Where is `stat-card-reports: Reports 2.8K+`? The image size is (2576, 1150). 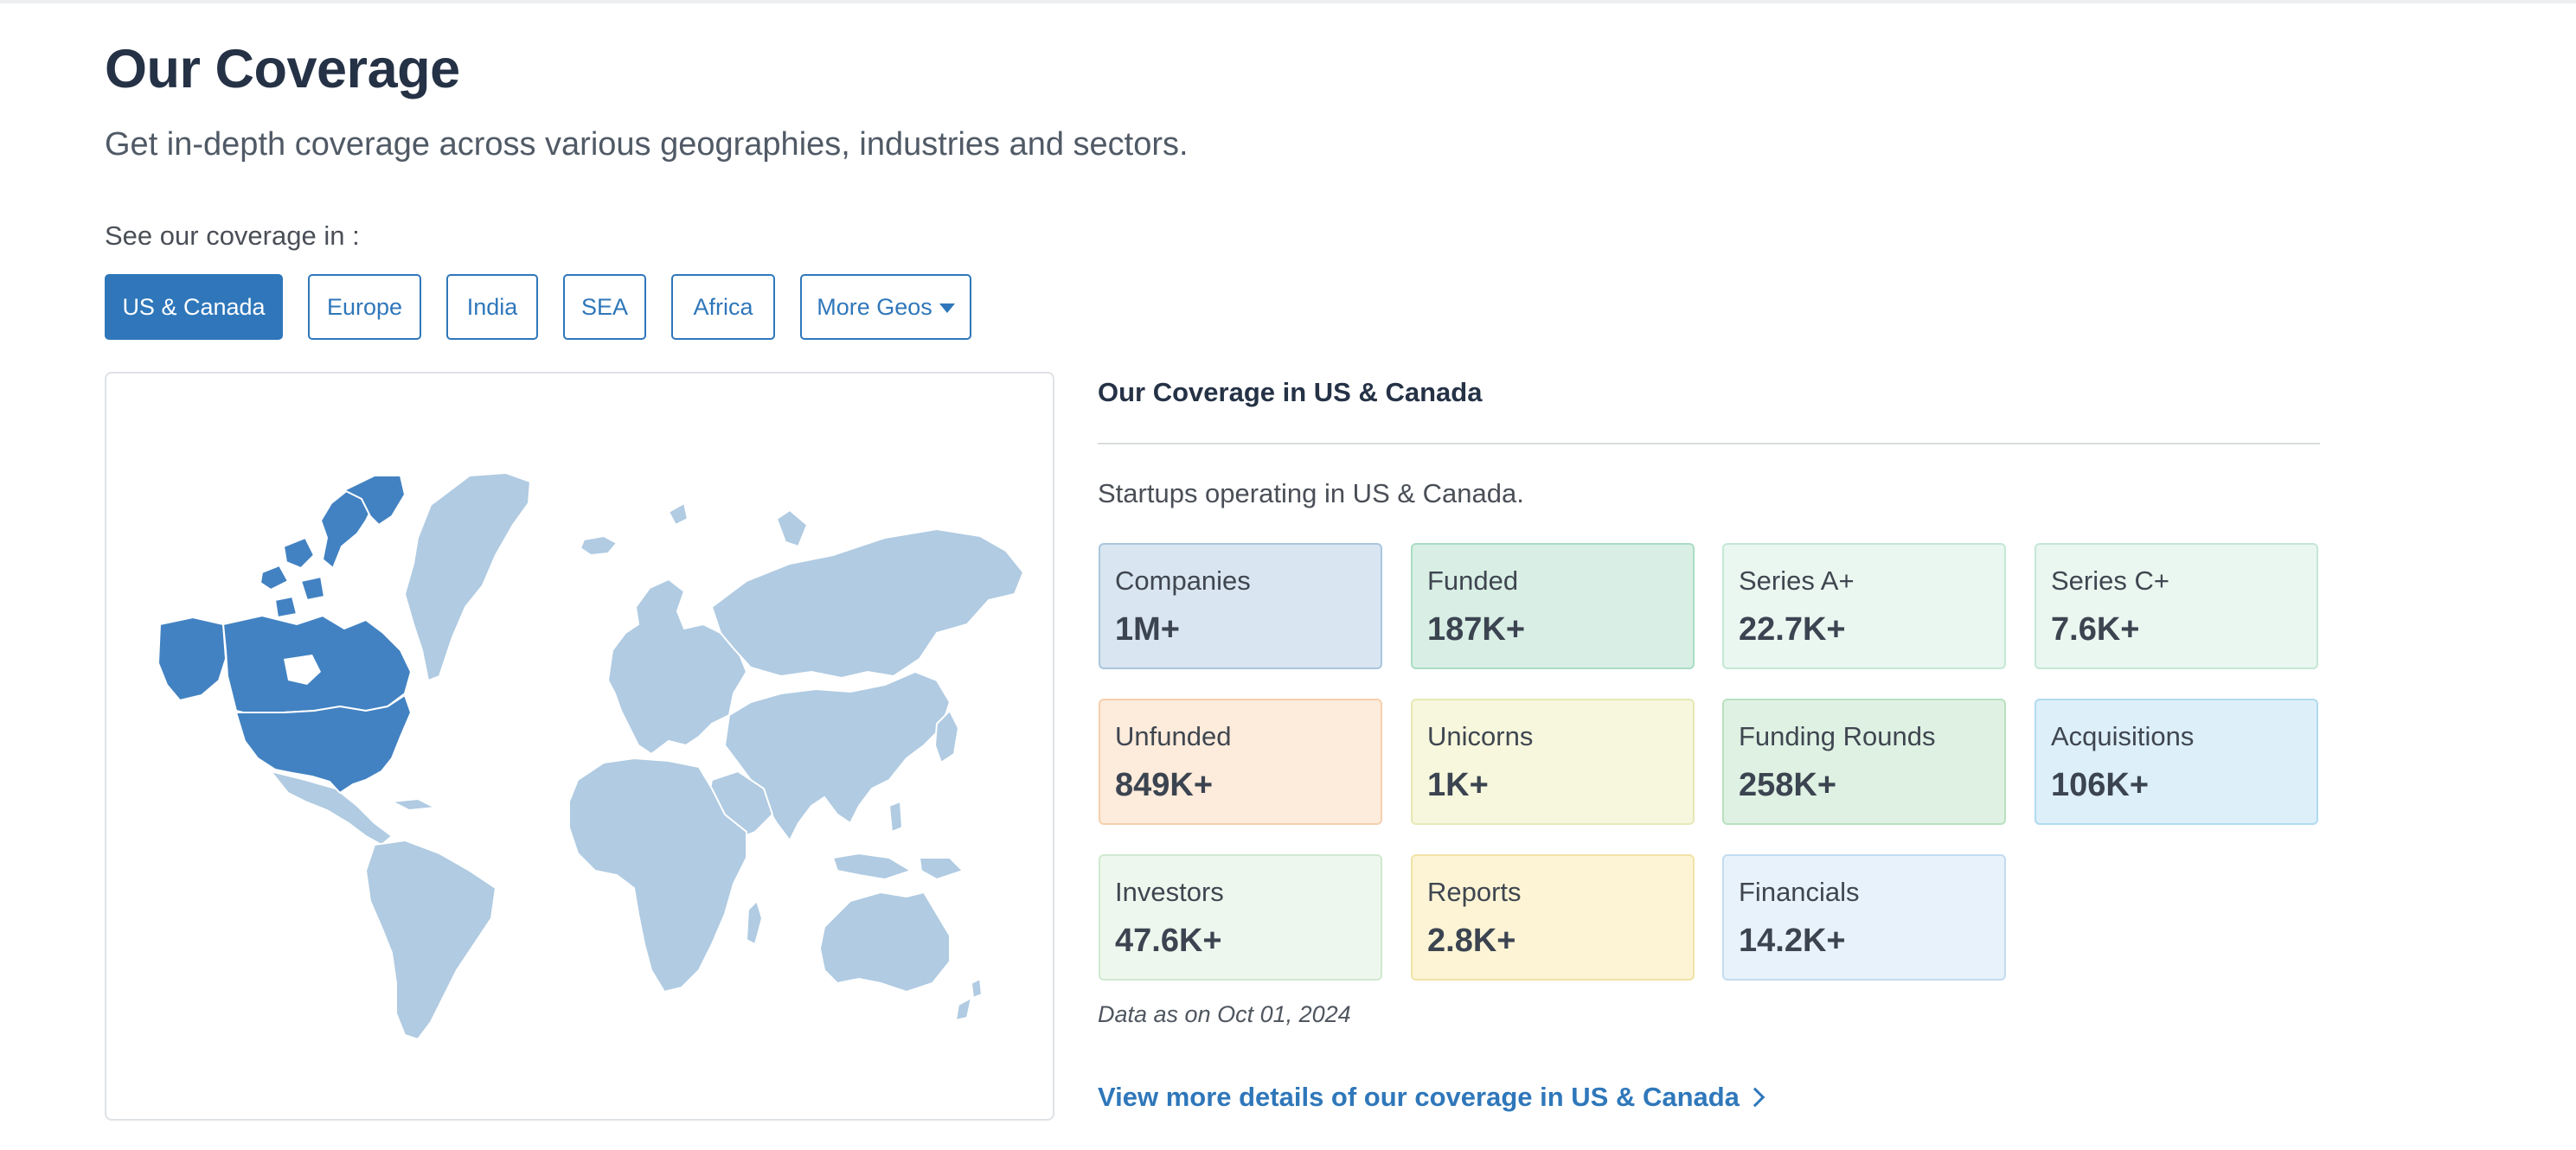 stat-card-reports: Reports 2.8K+ is located at coordinates (1553, 918).